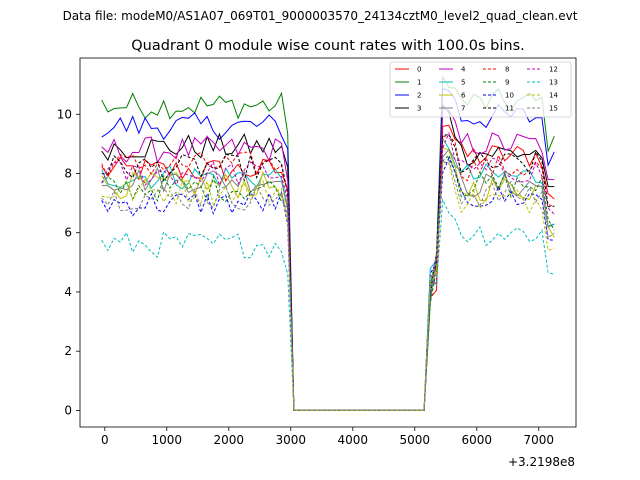 This screenshot has width=640, height=480. Describe the element at coordinates (419, 109) in the screenshot. I see `legend-label-3: 3` at that location.